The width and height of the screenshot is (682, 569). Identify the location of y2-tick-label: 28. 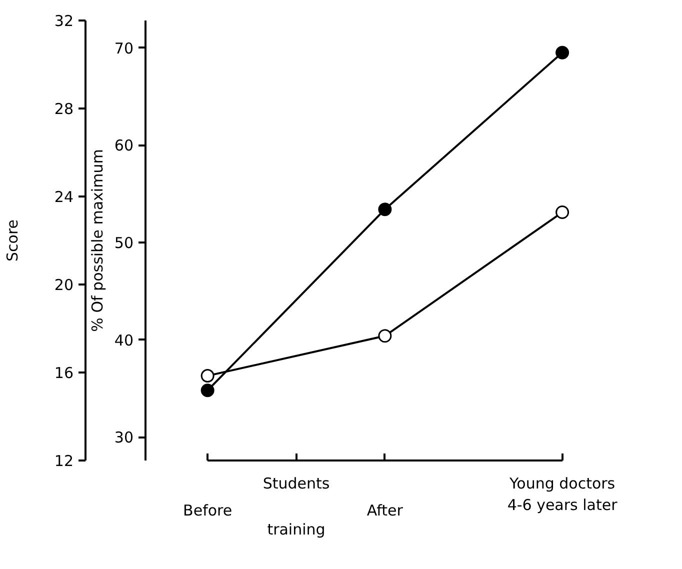
(64, 109).